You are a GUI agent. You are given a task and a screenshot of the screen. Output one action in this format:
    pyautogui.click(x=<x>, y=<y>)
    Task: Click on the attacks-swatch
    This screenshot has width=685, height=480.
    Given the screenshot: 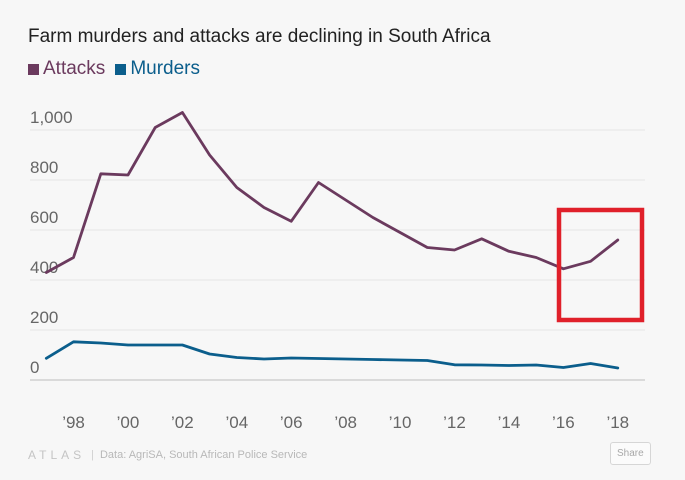 What is the action you would take?
    pyautogui.click(x=33, y=69)
    